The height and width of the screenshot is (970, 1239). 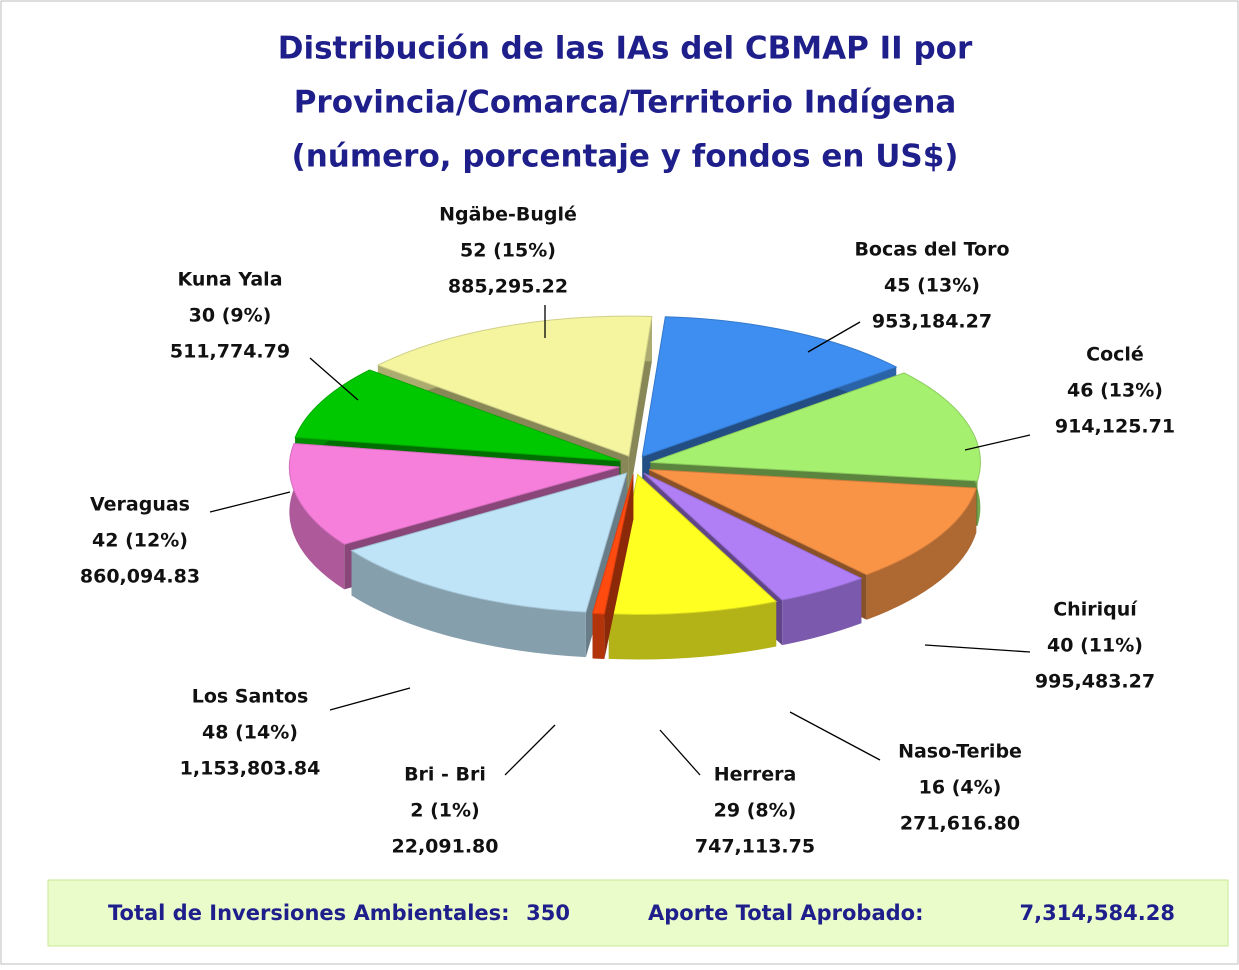 What do you see at coordinates (1095, 682) in the screenshot?
I see `data-label-funds: 995,483.27` at bounding box center [1095, 682].